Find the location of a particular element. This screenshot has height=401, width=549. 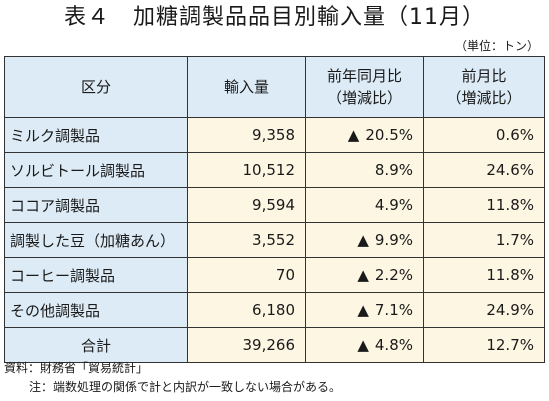

header-category: 区分 is located at coordinates (96, 87).